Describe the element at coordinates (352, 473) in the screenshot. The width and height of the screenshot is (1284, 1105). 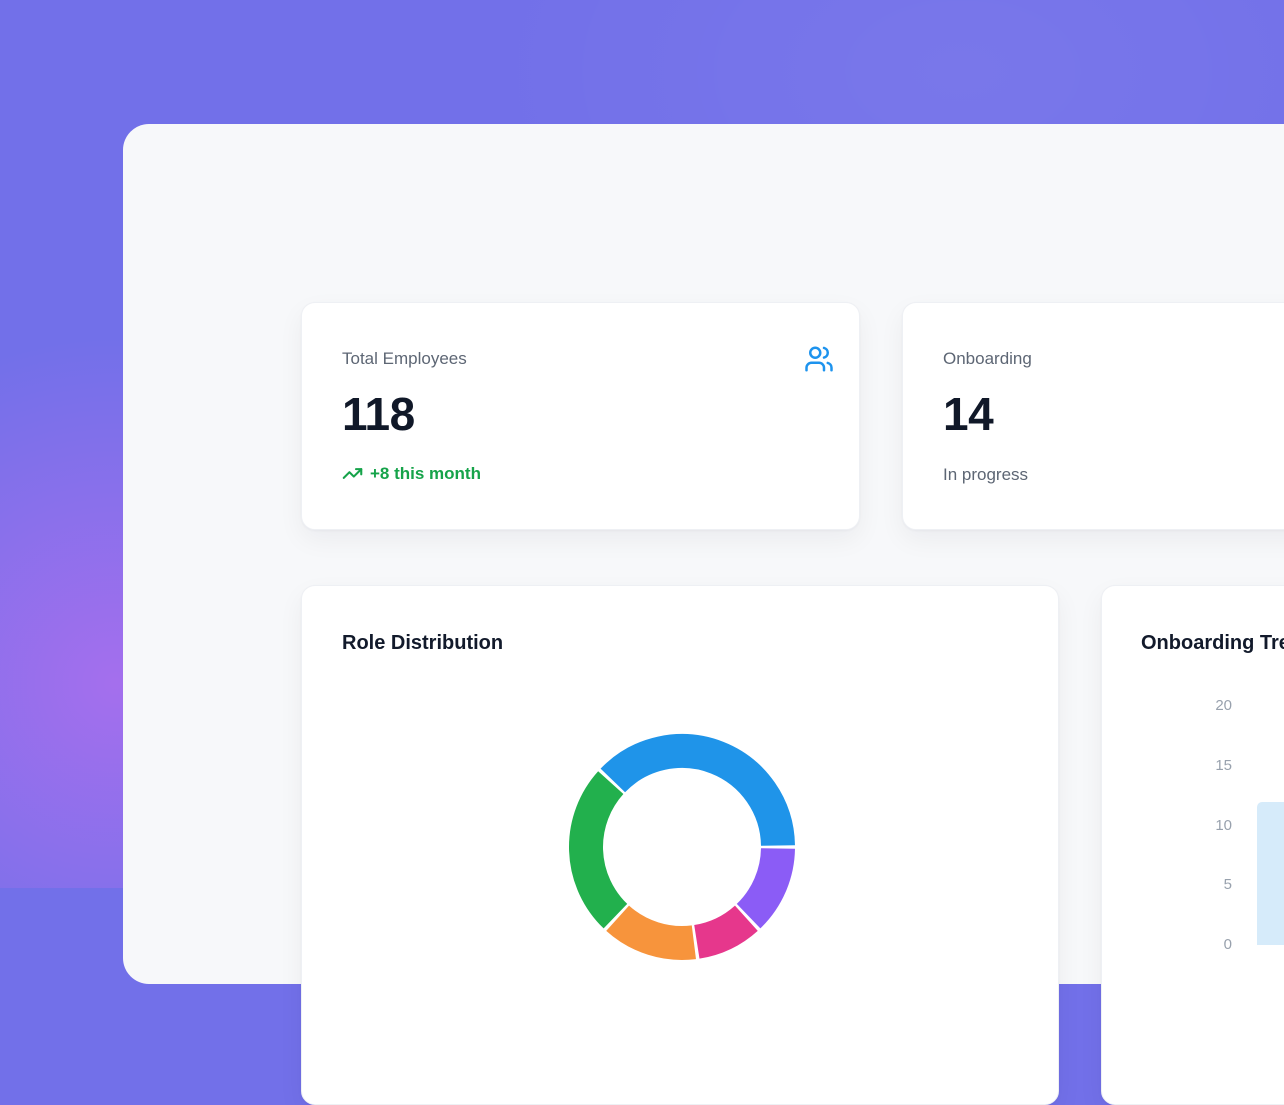
I see `trending-up-icon` at that location.